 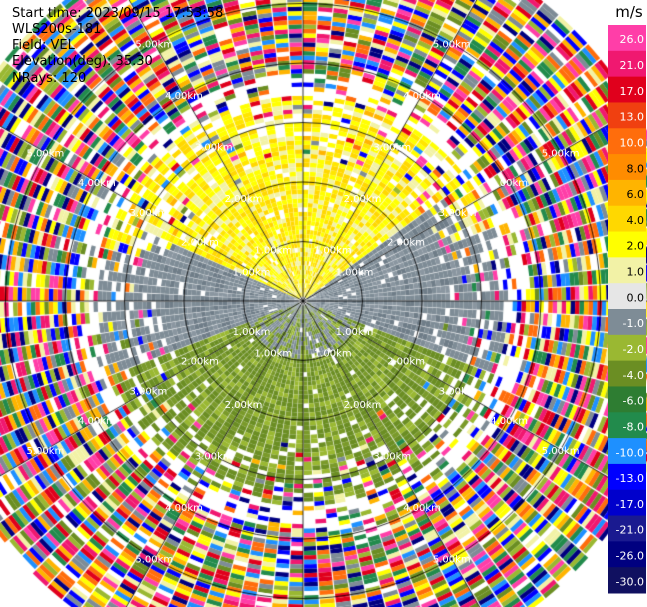 What do you see at coordinates (636, 272) in the screenshot?
I see `colorbar-tick-label: 1.0` at bounding box center [636, 272].